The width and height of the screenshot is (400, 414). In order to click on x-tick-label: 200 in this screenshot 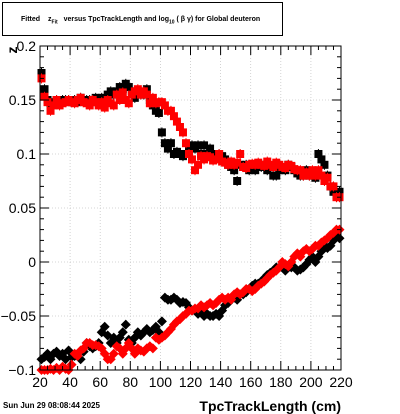, I will do `click(311, 382)`.